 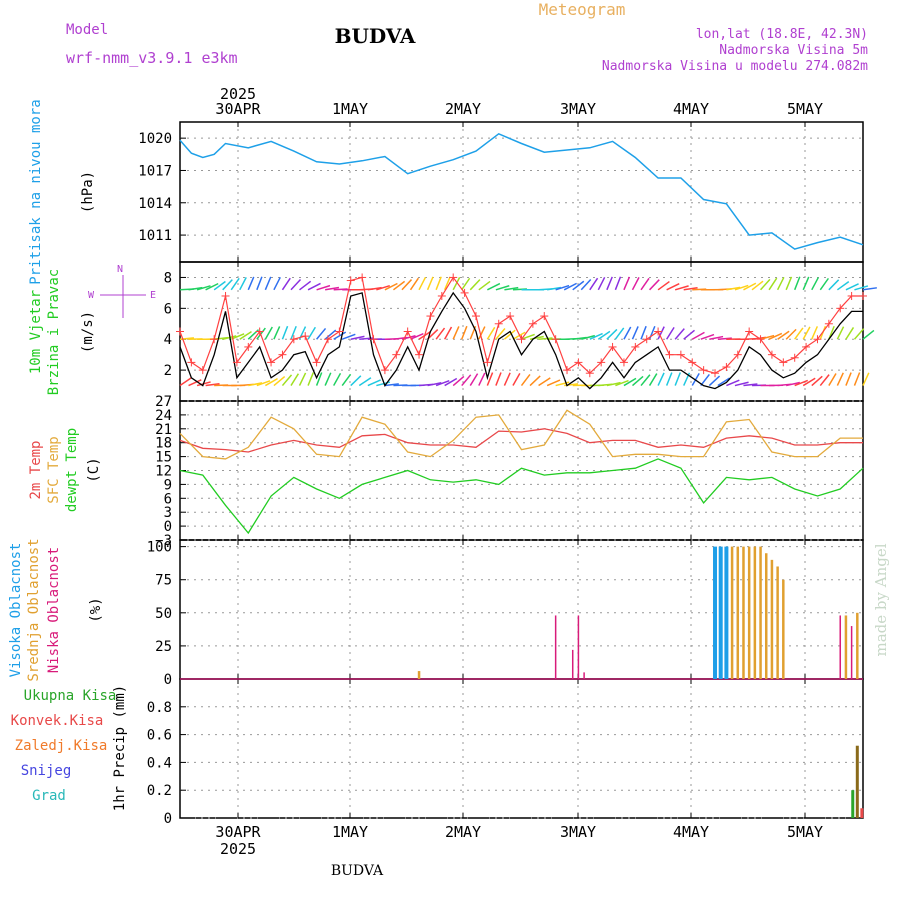 I want to click on pressure-ylabel: Pritisak na nivou mora, so click(x=36, y=191).